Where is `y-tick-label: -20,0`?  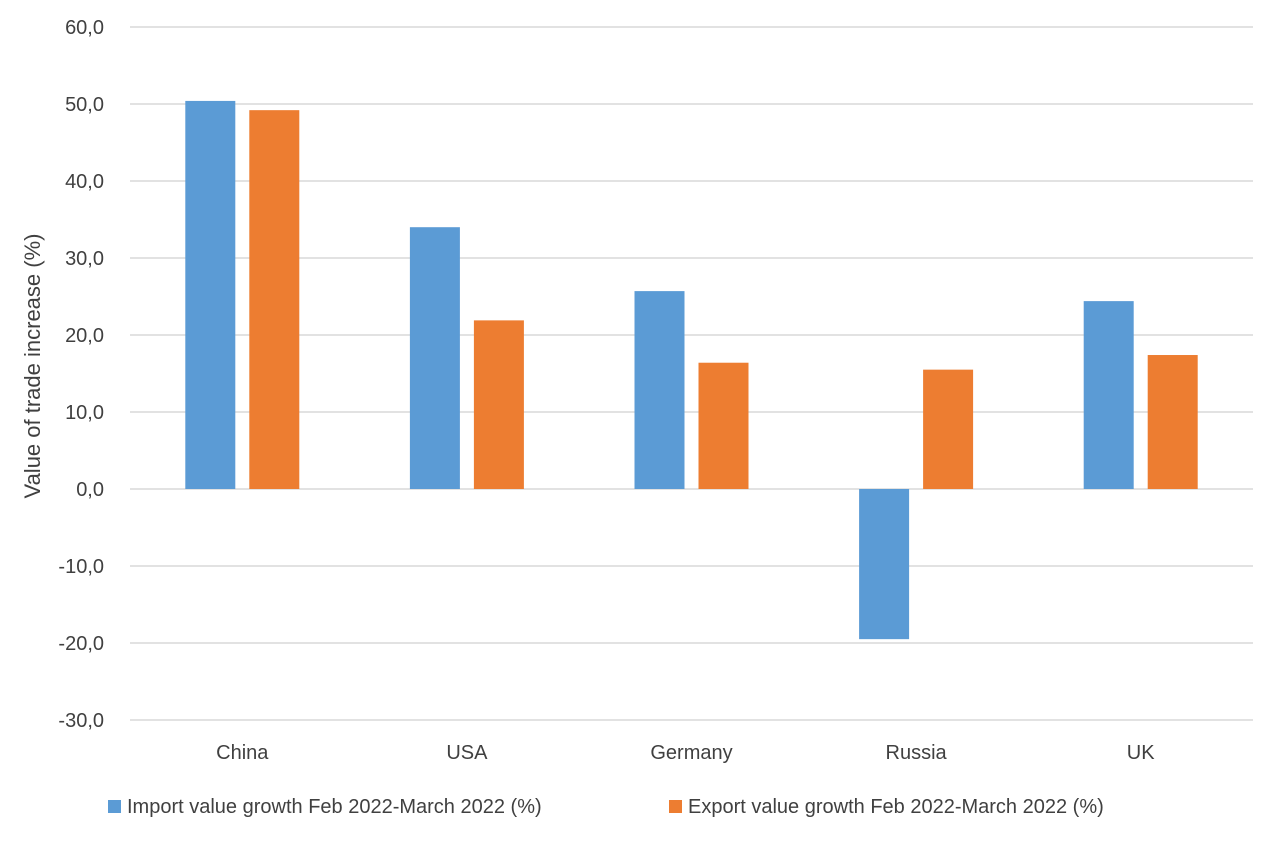
y-tick-label: -20,0 is located at coordinates (81, 644).